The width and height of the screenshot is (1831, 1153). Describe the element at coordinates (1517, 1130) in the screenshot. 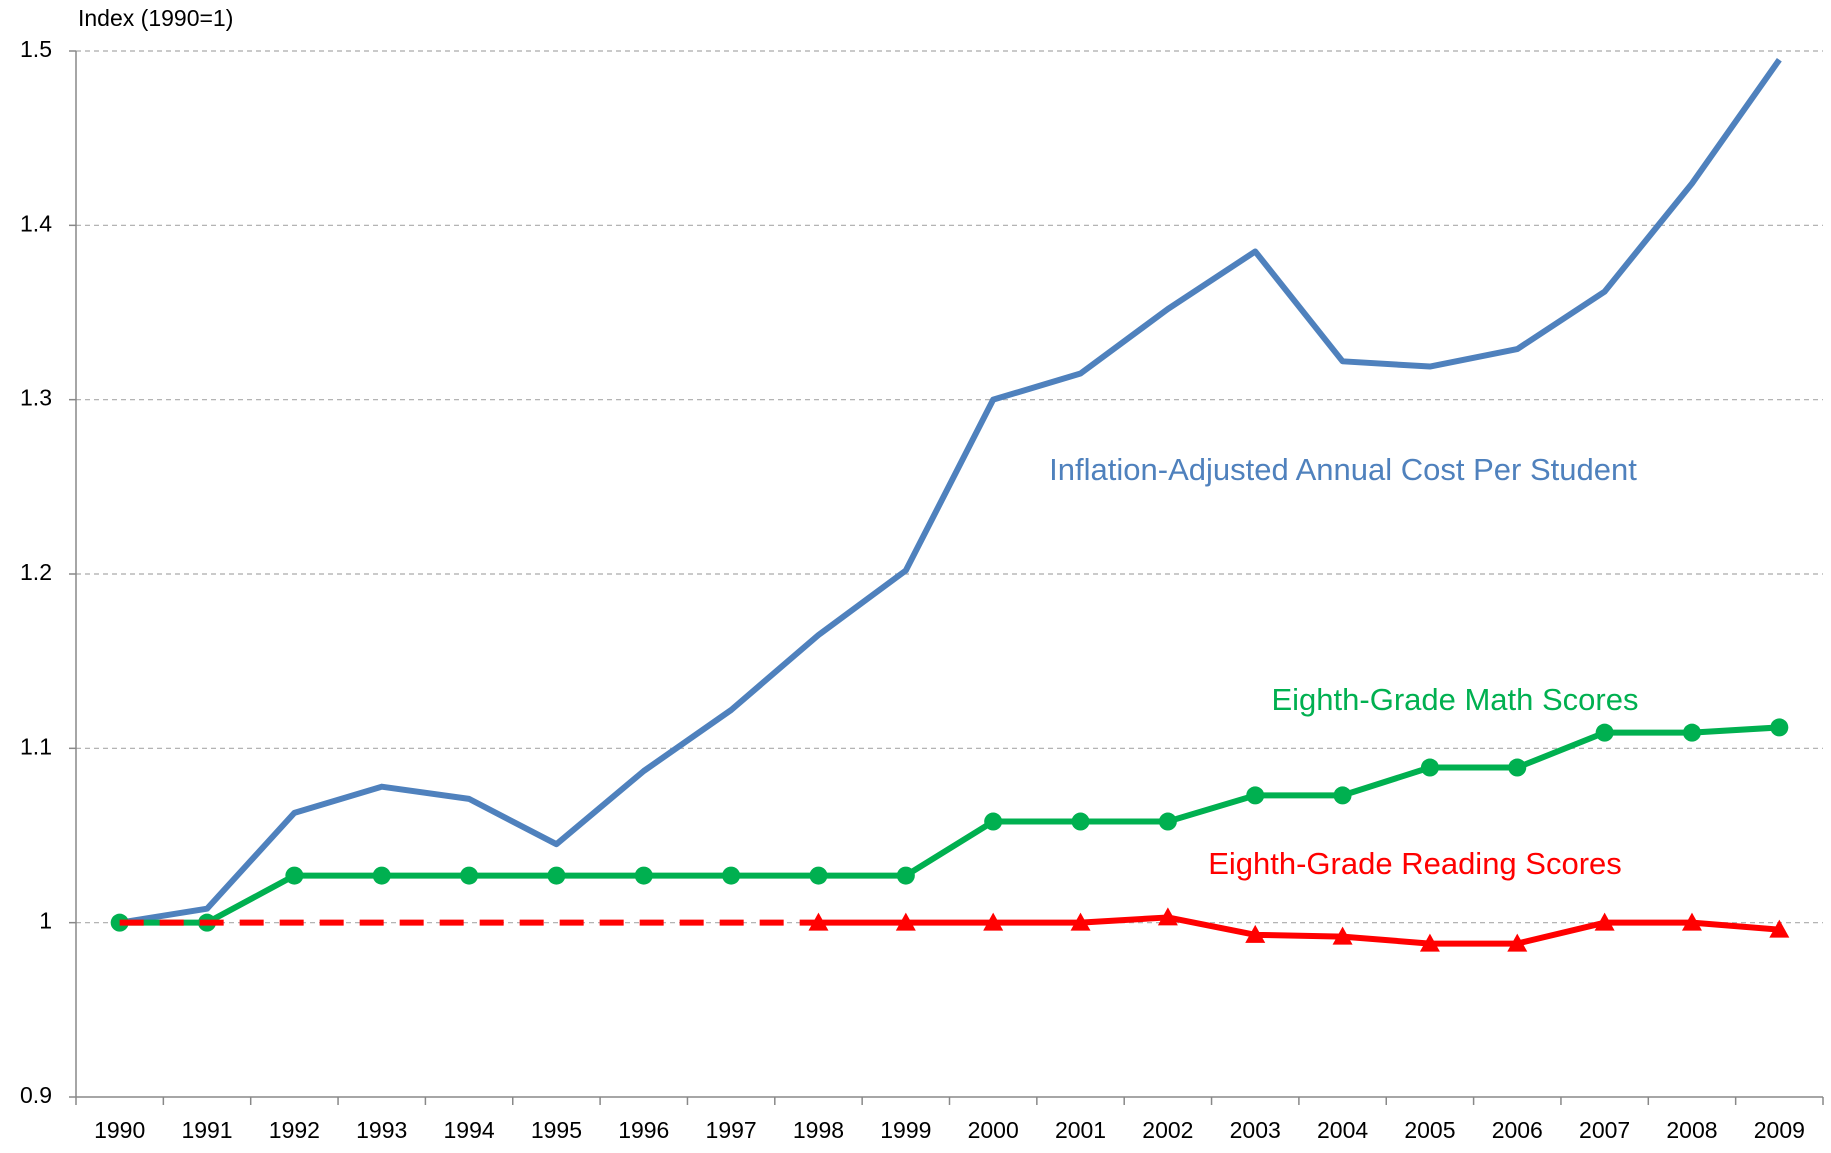

I see `x-tick-label: 2006` at that location.